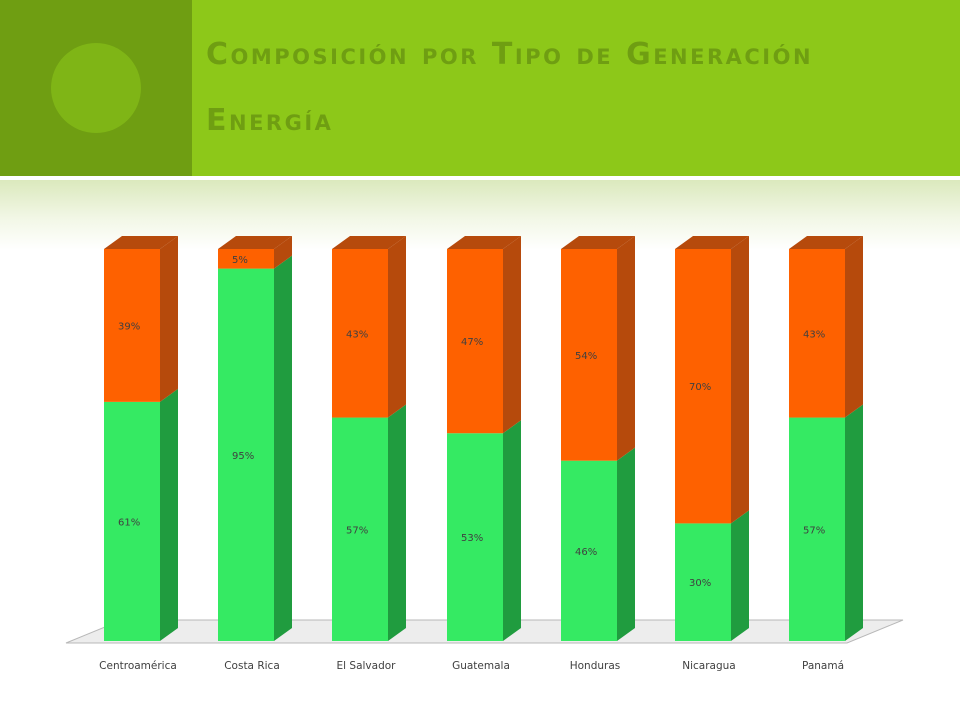 The image size is (960, 720). What do you see at coordinates (708, 666) in the screenshot?
I see `category-label-5: Nicaragua` at bounding box center [708, 666].